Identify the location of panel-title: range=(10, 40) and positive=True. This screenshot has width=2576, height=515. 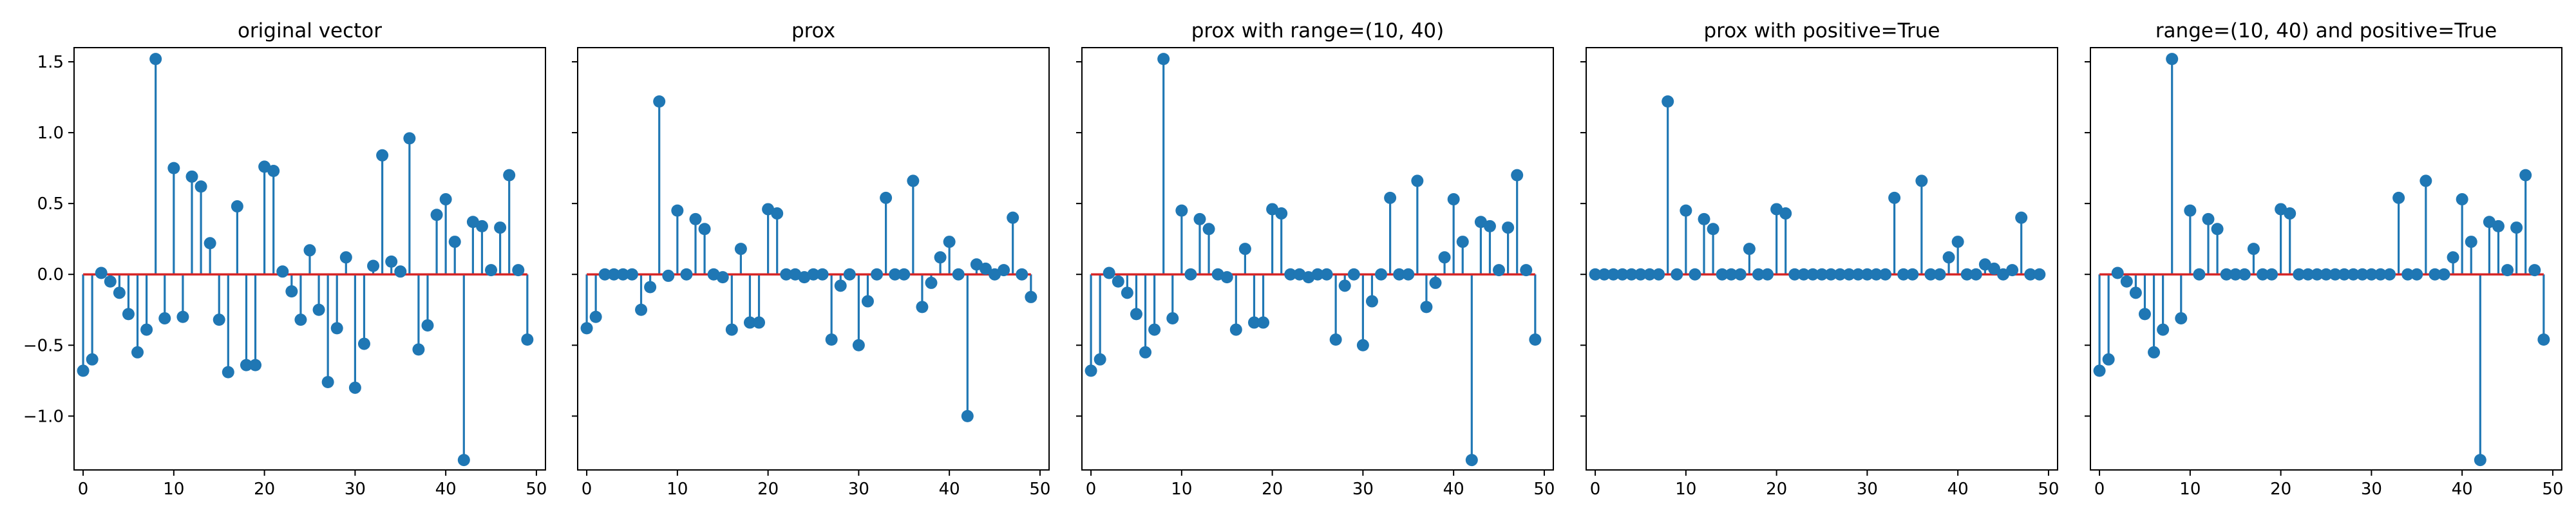
(2326, 31).